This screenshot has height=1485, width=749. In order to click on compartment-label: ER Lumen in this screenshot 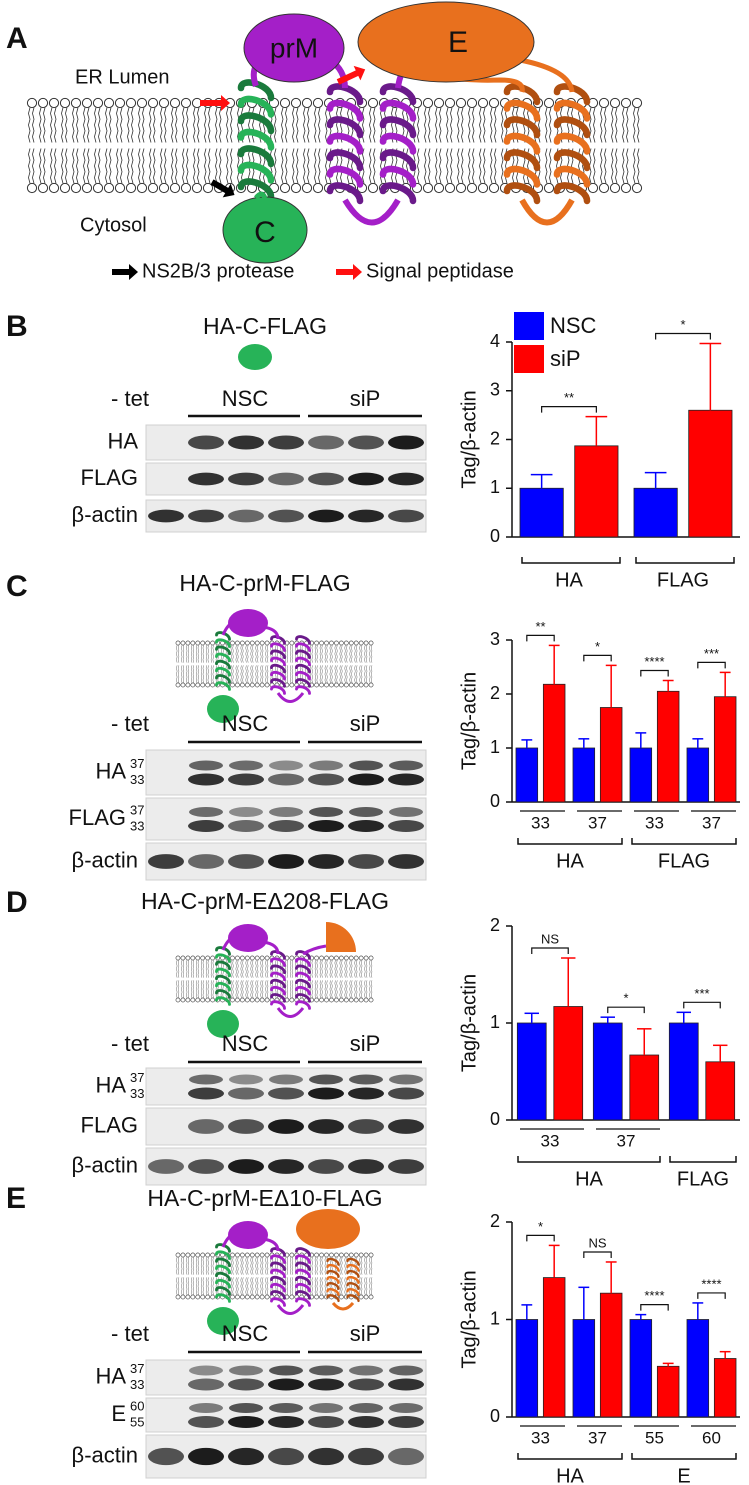, I will do `click(122, 77)`.